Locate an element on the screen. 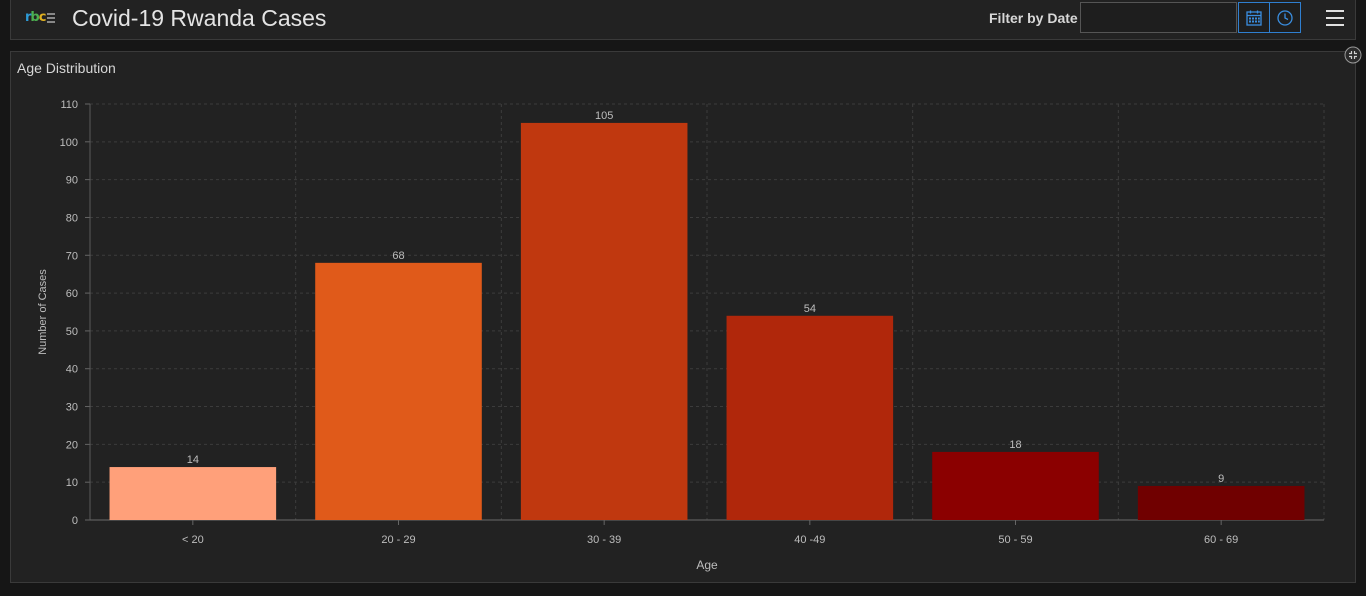 The width and height of the screenshot is (1366, 596). y-axis-title: Number of Cases is located at coordinates (43, 312).